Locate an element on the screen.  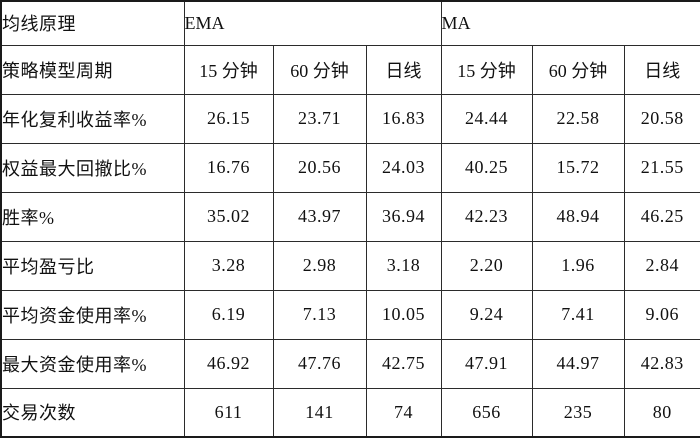
value-cell: 23.71 is located at coordinates (319, 118).